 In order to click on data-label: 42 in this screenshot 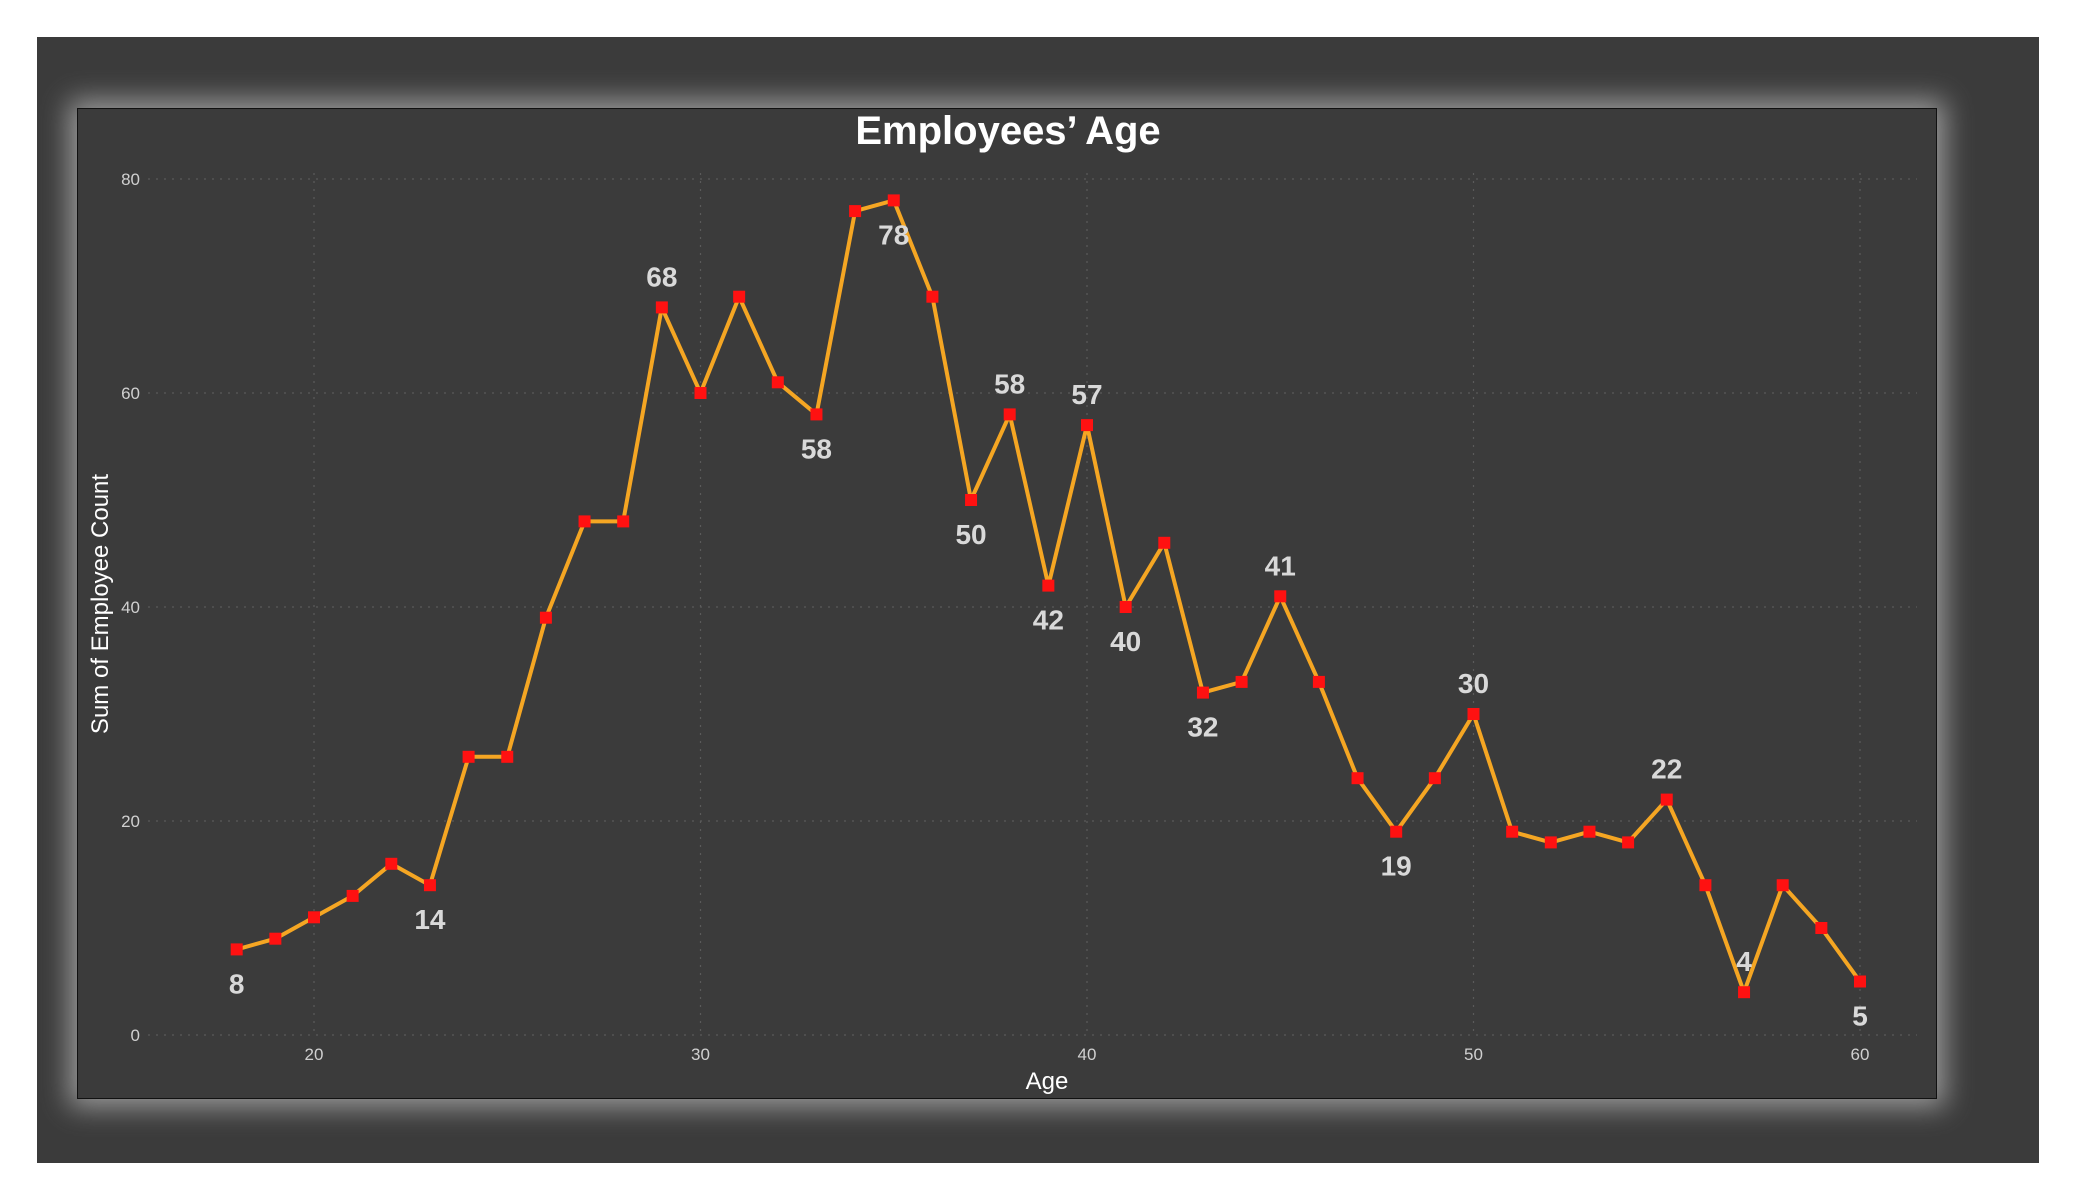, I will do `click(1048, 620)`.